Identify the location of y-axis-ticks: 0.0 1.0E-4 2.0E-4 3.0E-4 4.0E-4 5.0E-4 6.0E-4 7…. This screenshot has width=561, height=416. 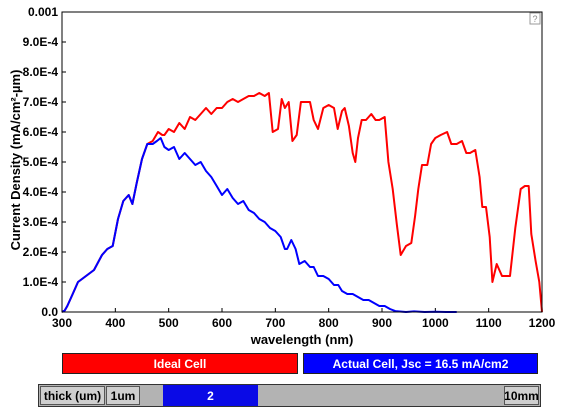
(44, 162).